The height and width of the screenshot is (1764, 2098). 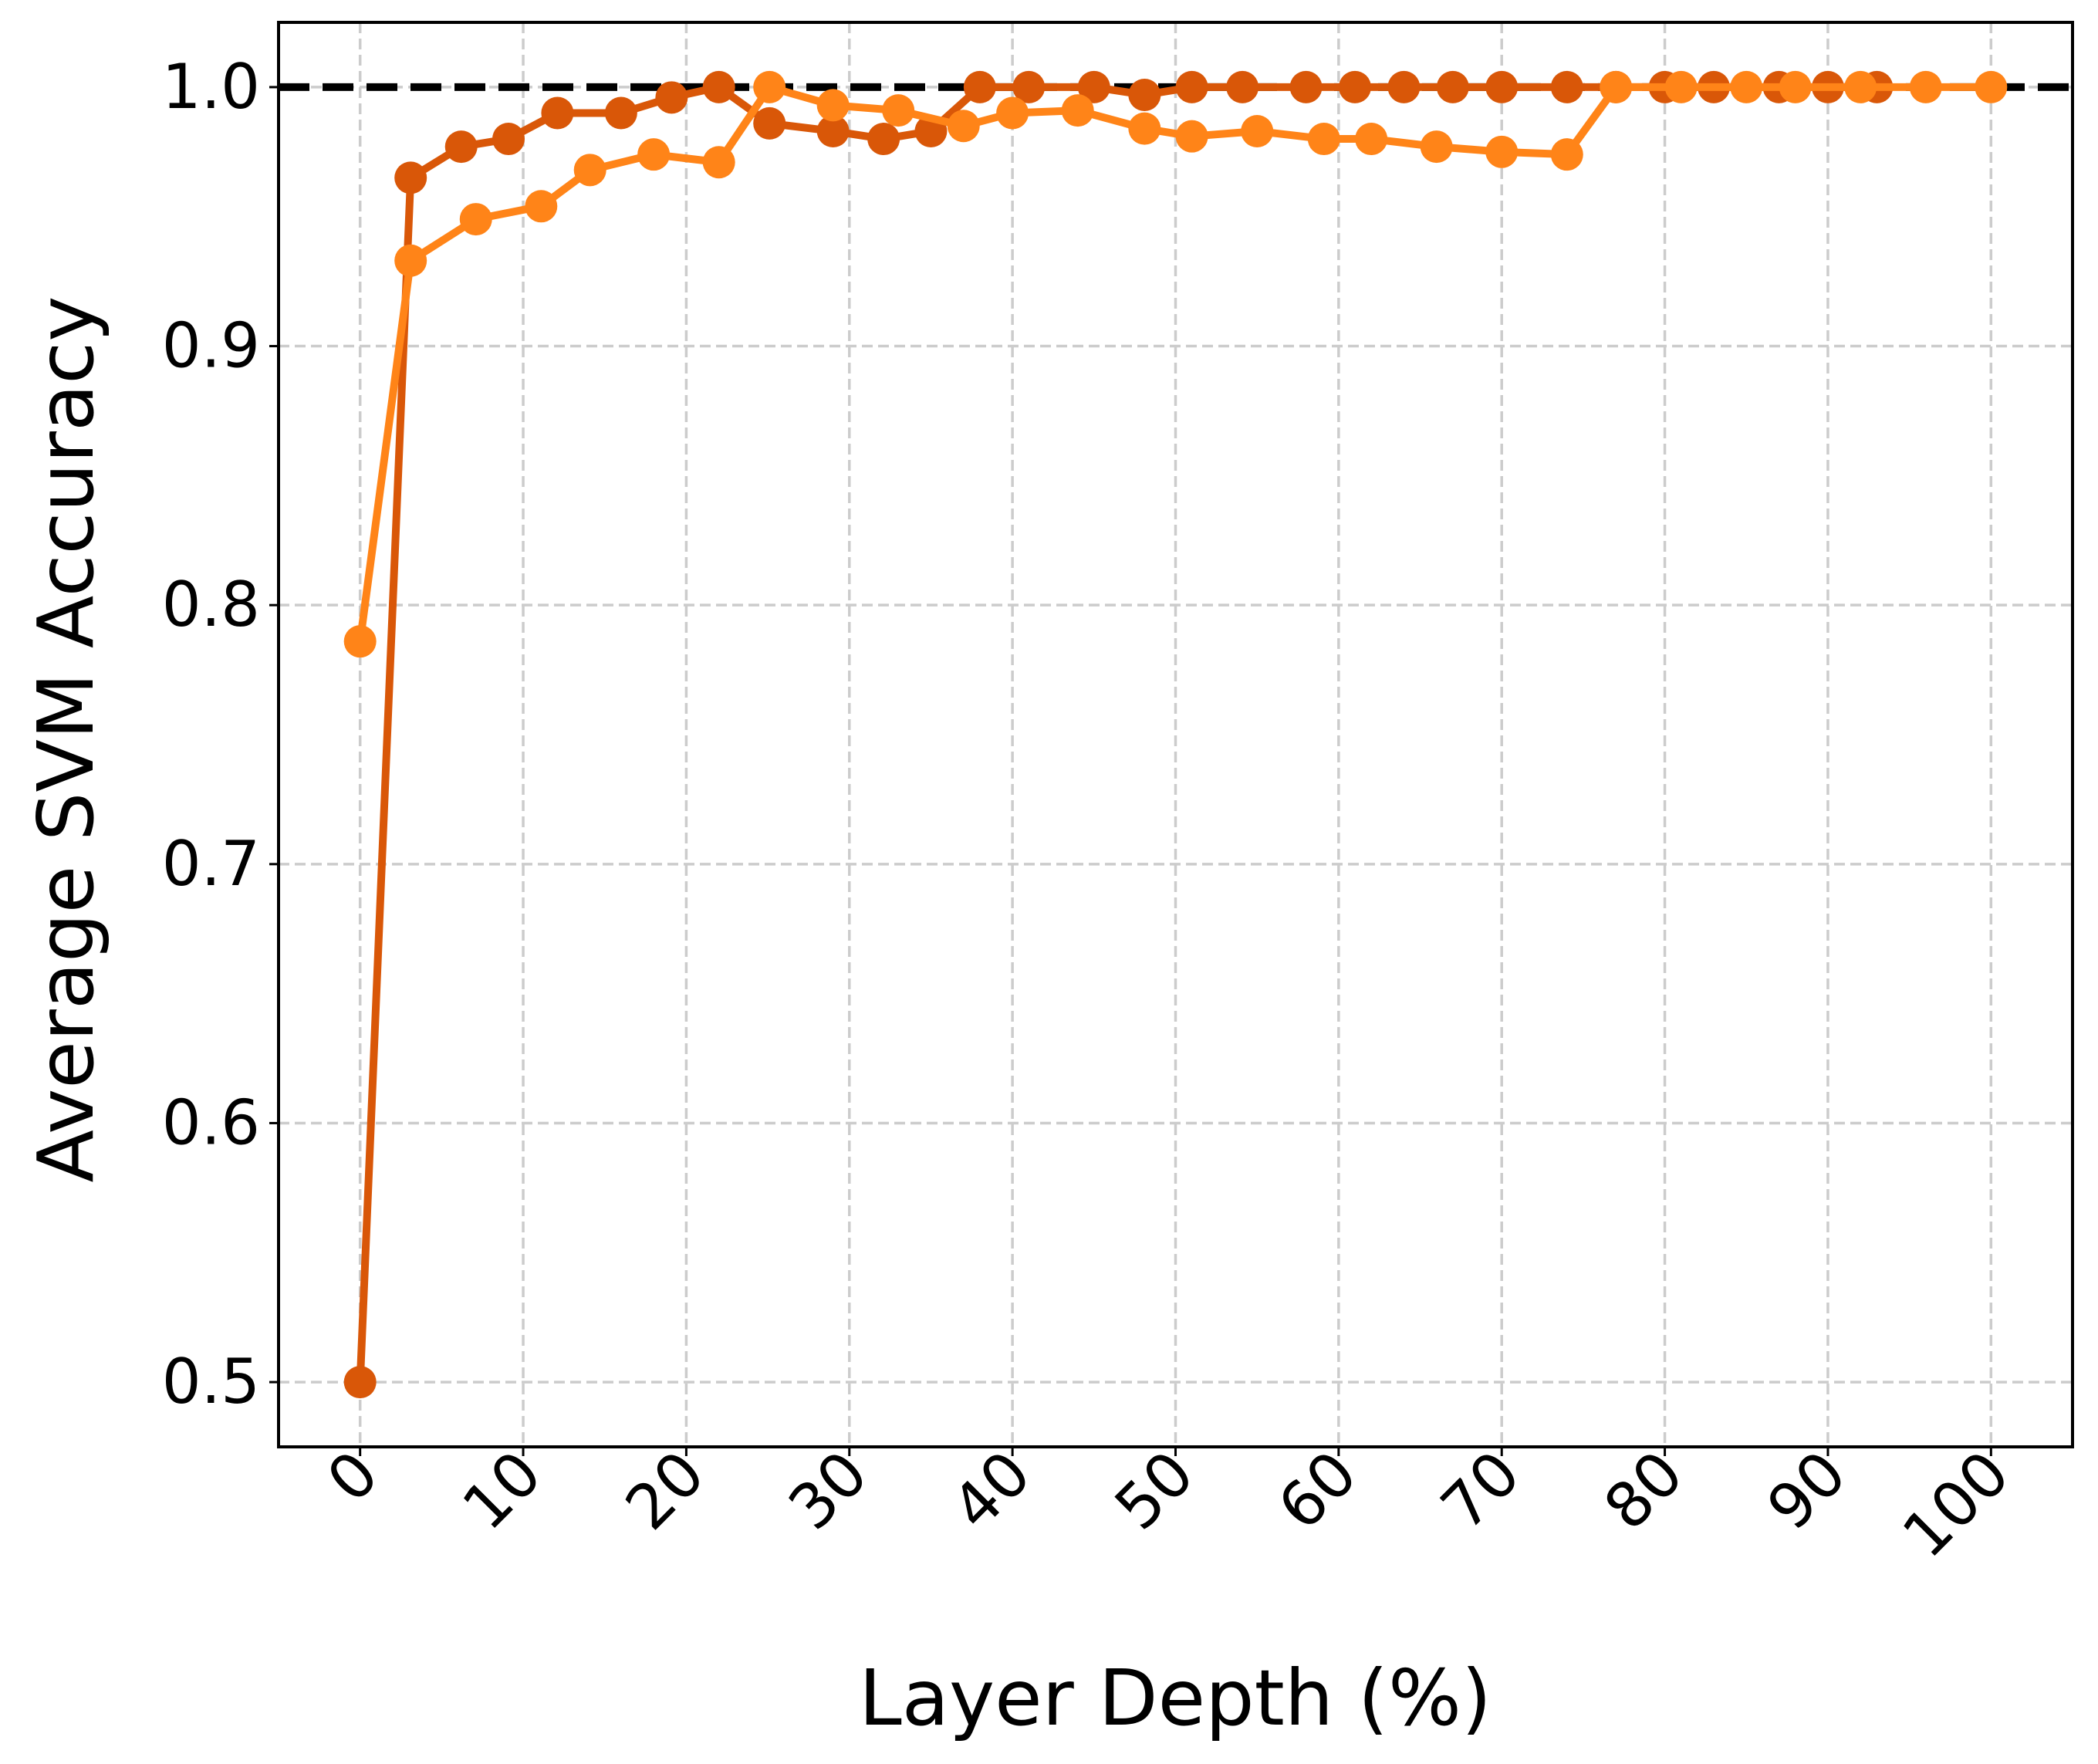 I want to click on x-tick-label: 100, so click(x=1956, y=1505).